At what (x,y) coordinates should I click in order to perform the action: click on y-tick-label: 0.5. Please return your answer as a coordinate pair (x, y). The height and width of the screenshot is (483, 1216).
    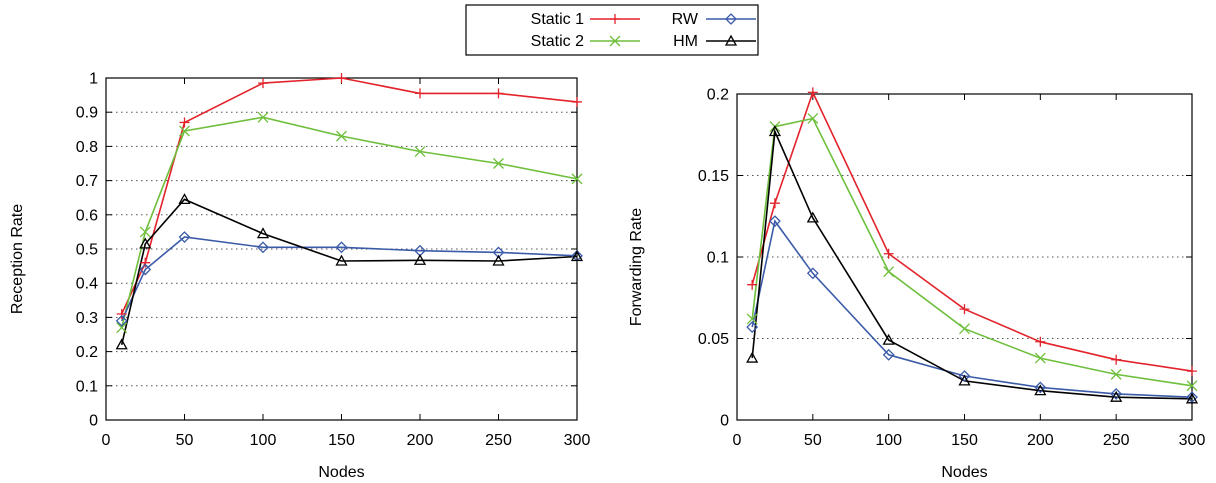
    Looking at the image, I should click on (87, 250).